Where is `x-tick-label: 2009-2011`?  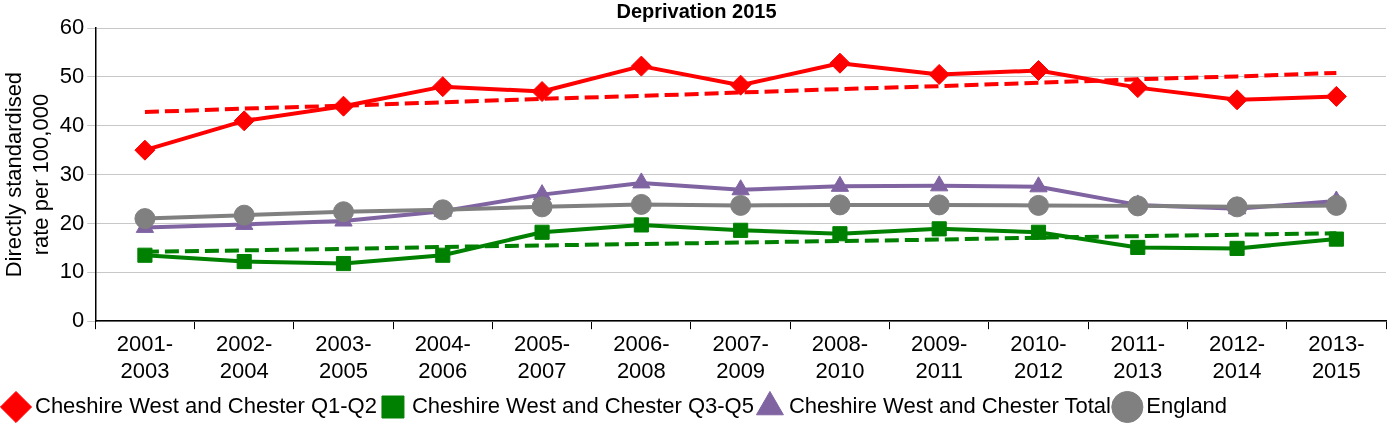
x-tick-label: 2009-2011 is located at coordinates (939, 357).